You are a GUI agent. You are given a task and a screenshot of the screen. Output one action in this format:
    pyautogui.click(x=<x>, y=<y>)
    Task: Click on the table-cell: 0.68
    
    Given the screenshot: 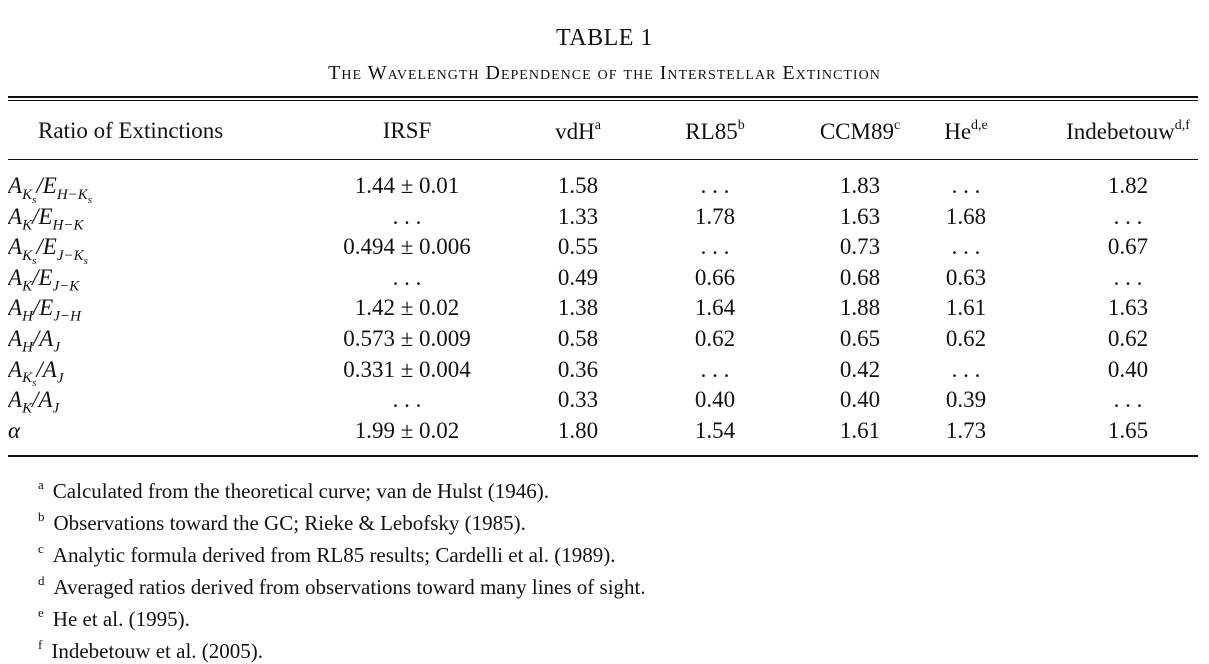 What is the action you would take?
    pyautogui.click(x=860, y=277)
    